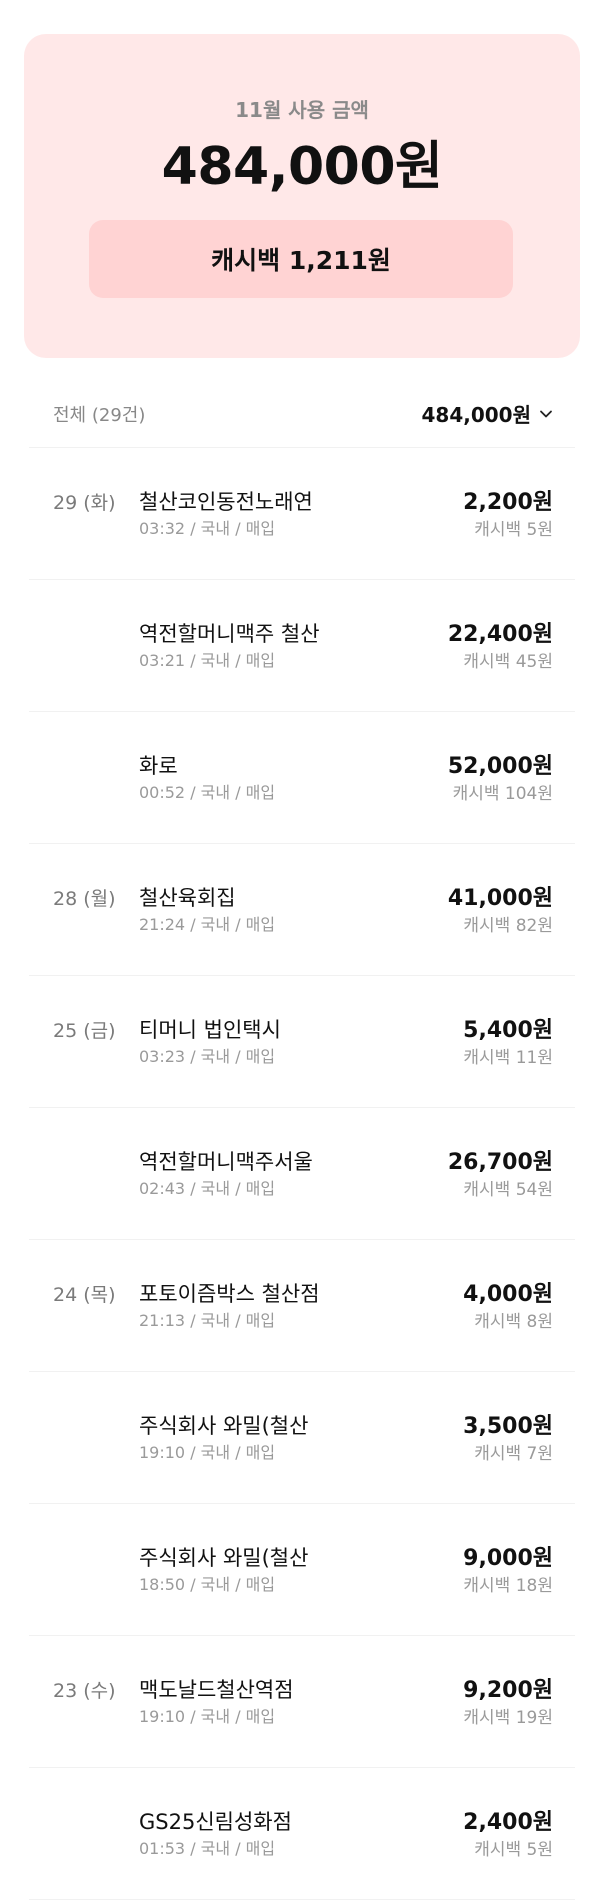  What do you see at coordinates (301, 259) in the screenshot?
I see `cashback-total-button: 캐시백 1,211원` at bounding box center [301, 259].